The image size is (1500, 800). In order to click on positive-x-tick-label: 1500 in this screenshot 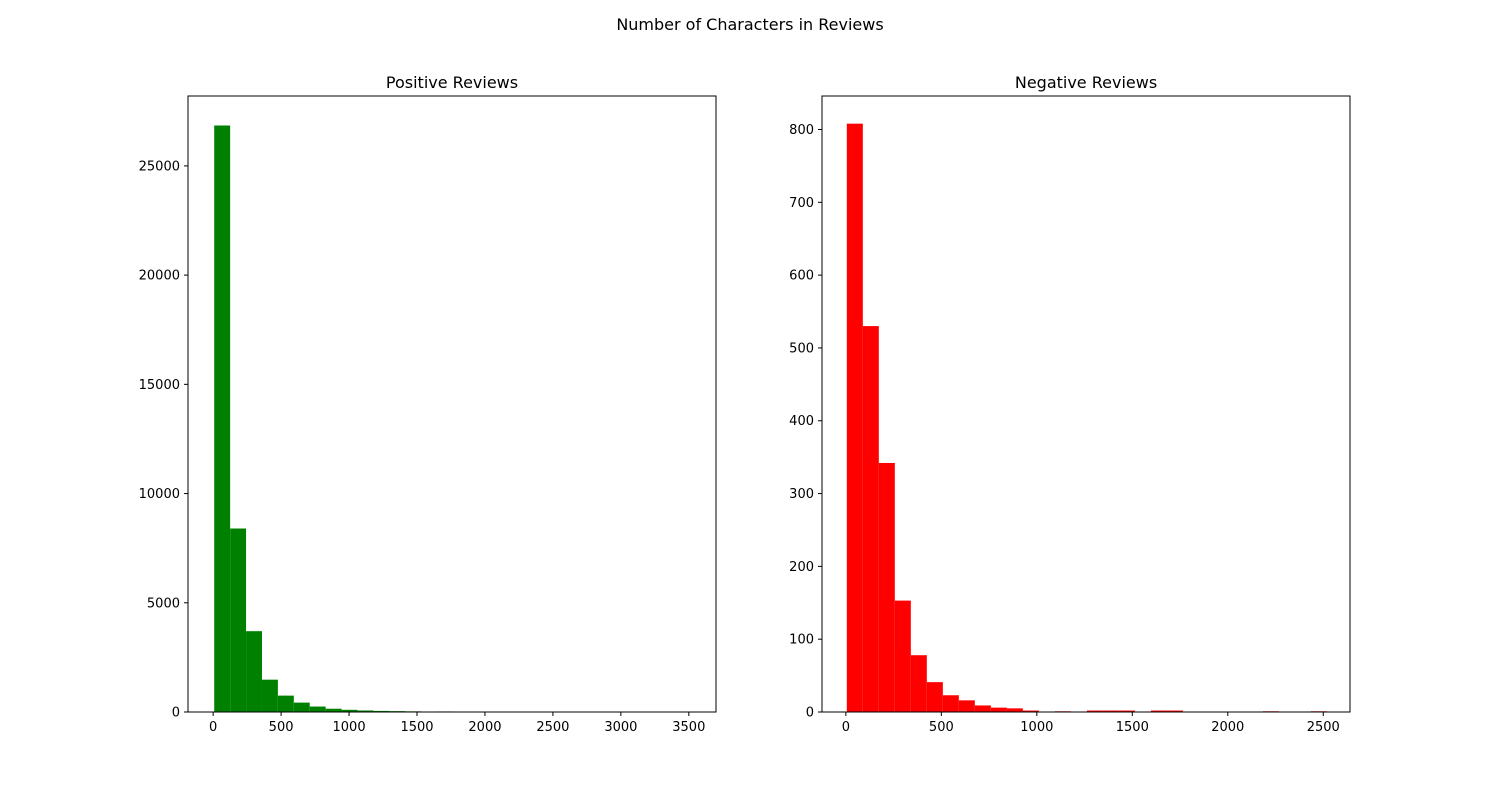, I will do `click(416, 727)`.